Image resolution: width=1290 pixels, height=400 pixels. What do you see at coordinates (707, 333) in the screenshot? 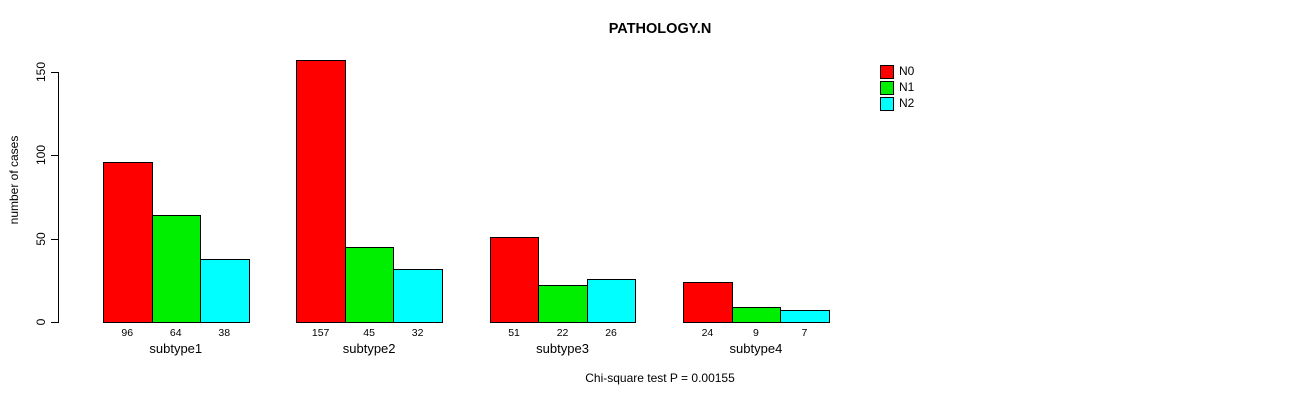
I see `bar-value-label: 24` at bounding box center [707, 333].